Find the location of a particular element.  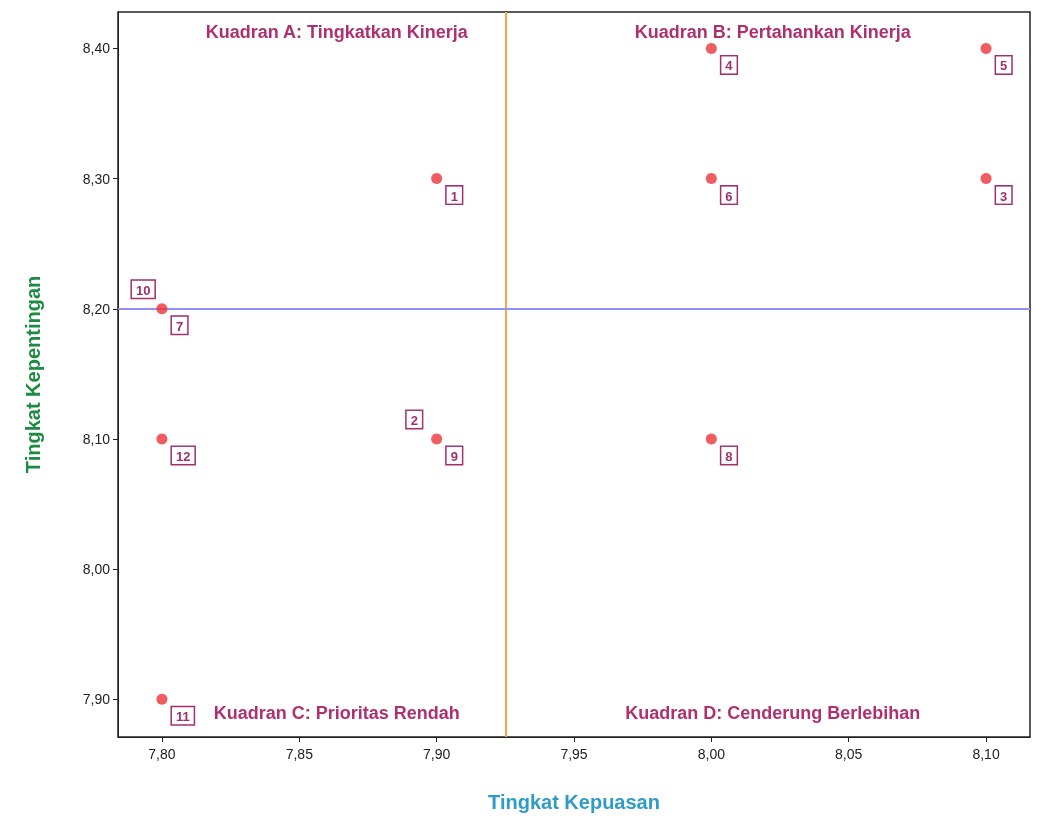

x-tick-label: 8,05 is located at coordinates (849, 754).